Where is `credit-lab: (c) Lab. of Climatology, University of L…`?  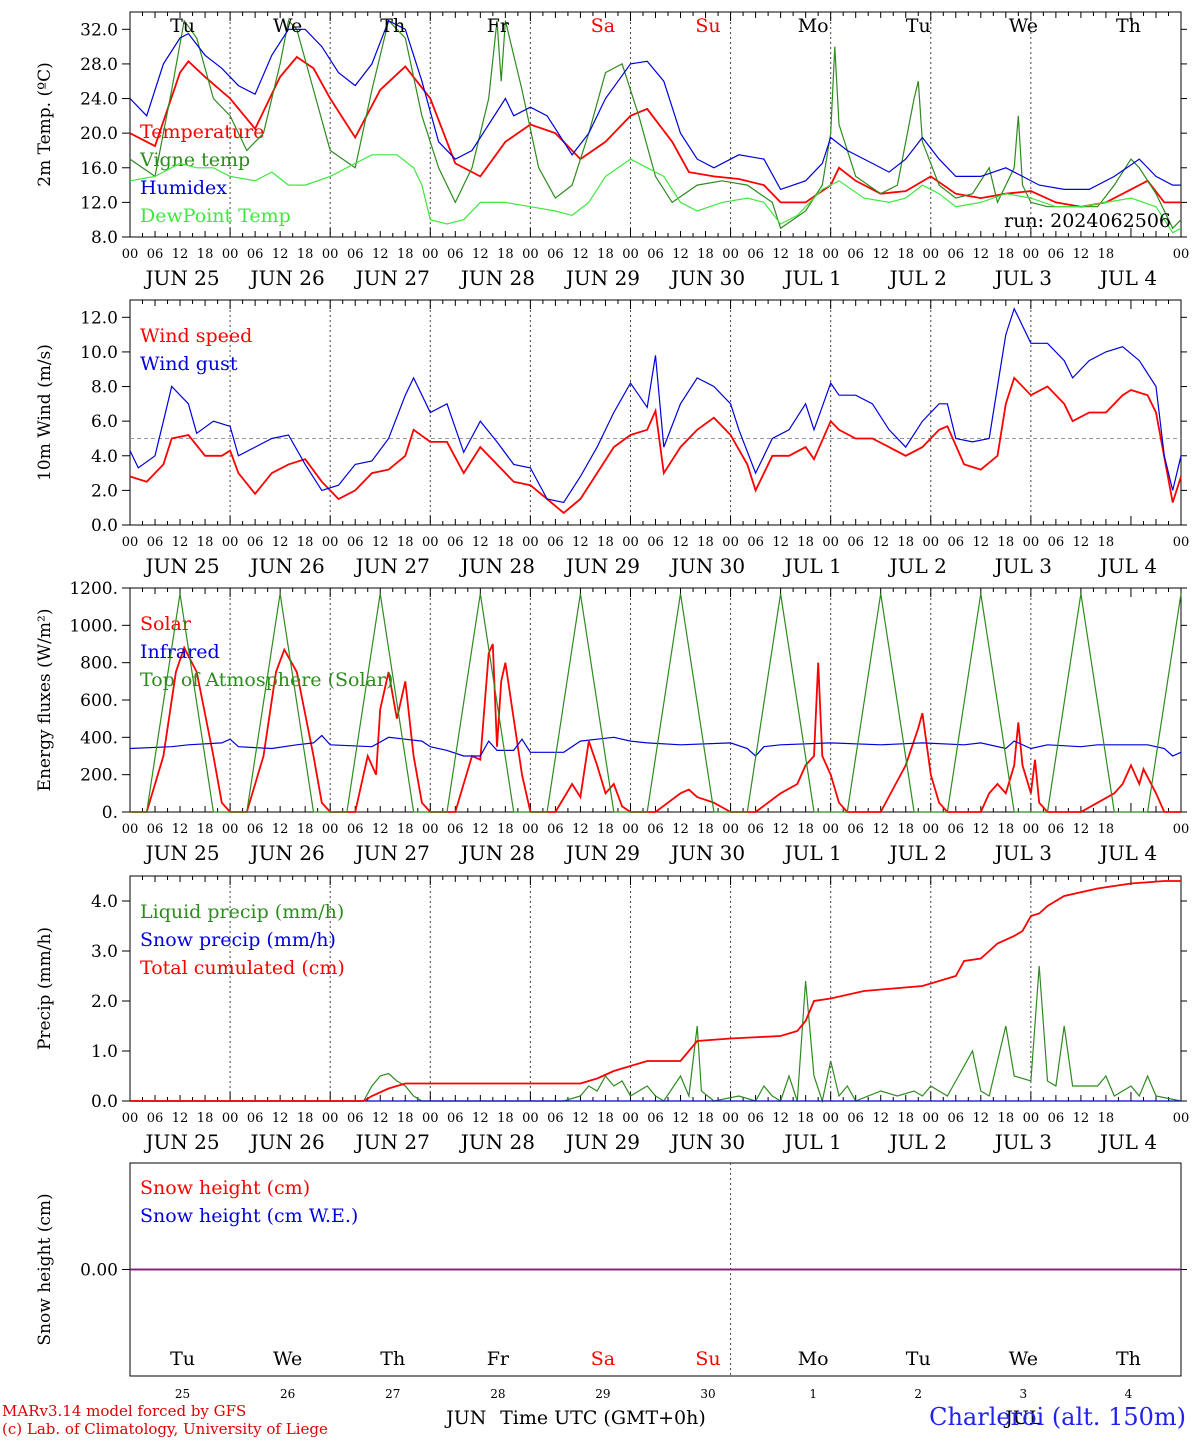 credit-lab: (c) Lab. of Climatology, University of L… is located at coordinates (165, 1429).